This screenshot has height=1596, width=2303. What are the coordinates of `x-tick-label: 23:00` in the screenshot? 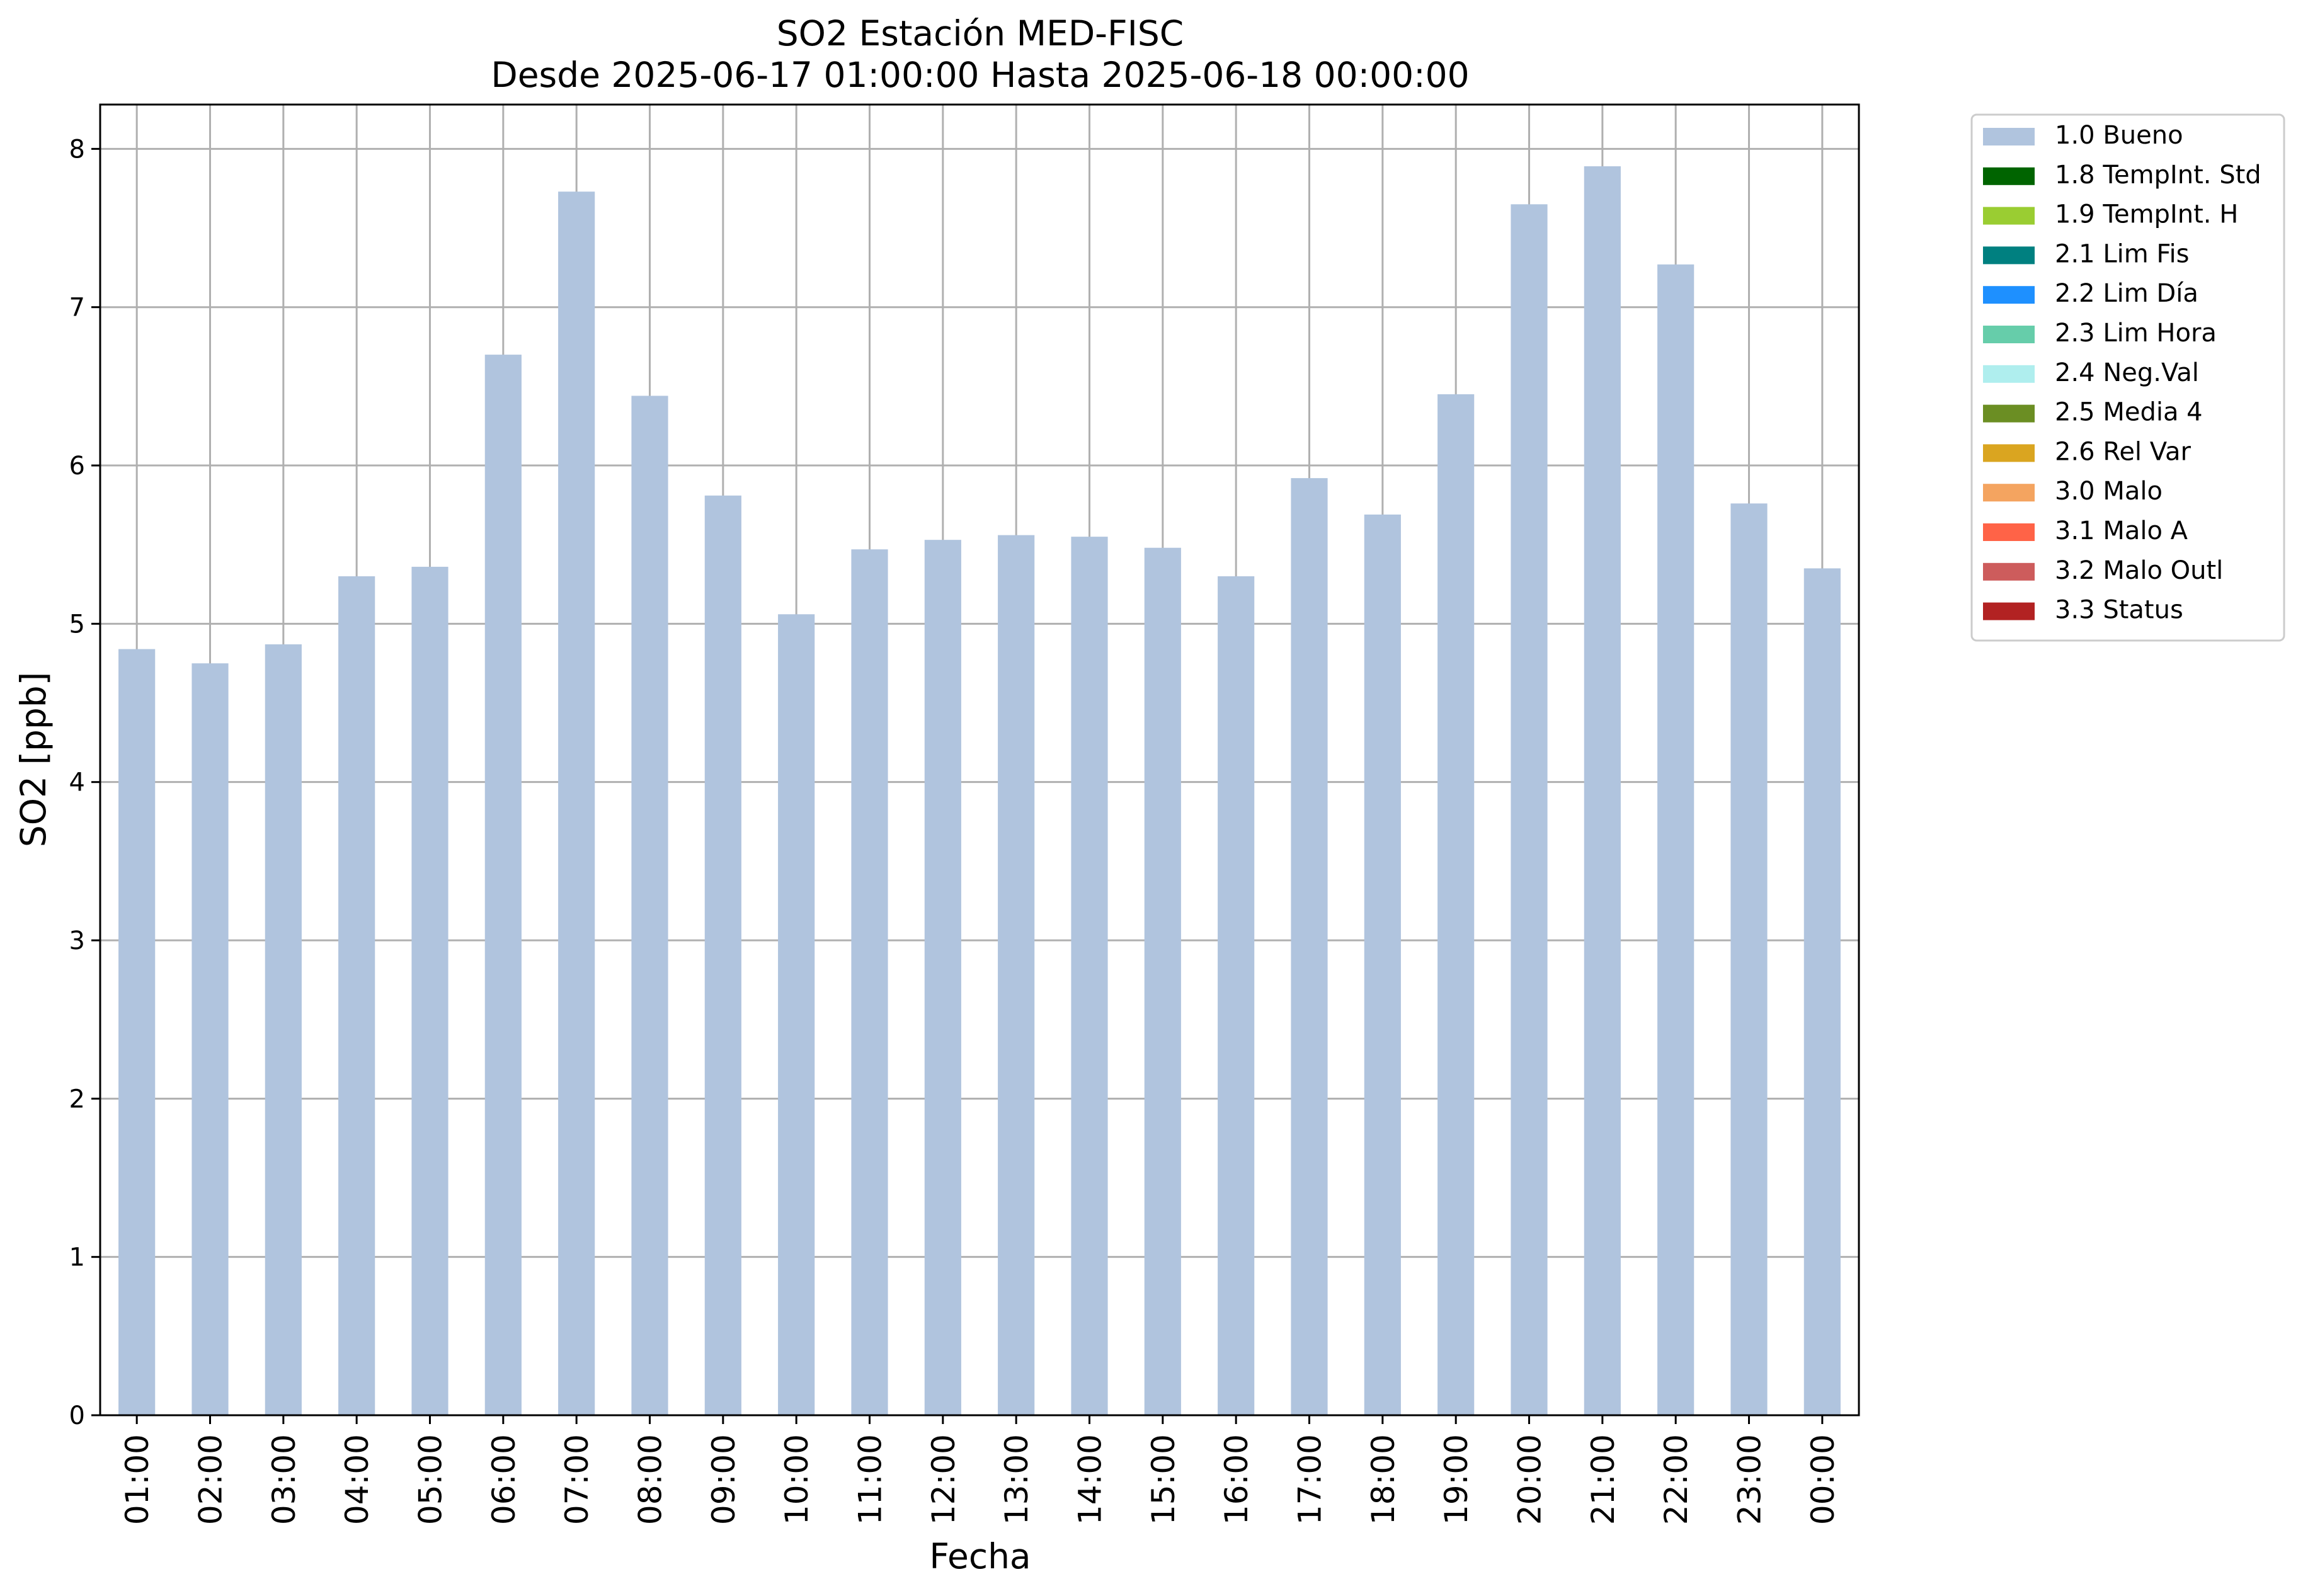 It's located at (1750, 1479).